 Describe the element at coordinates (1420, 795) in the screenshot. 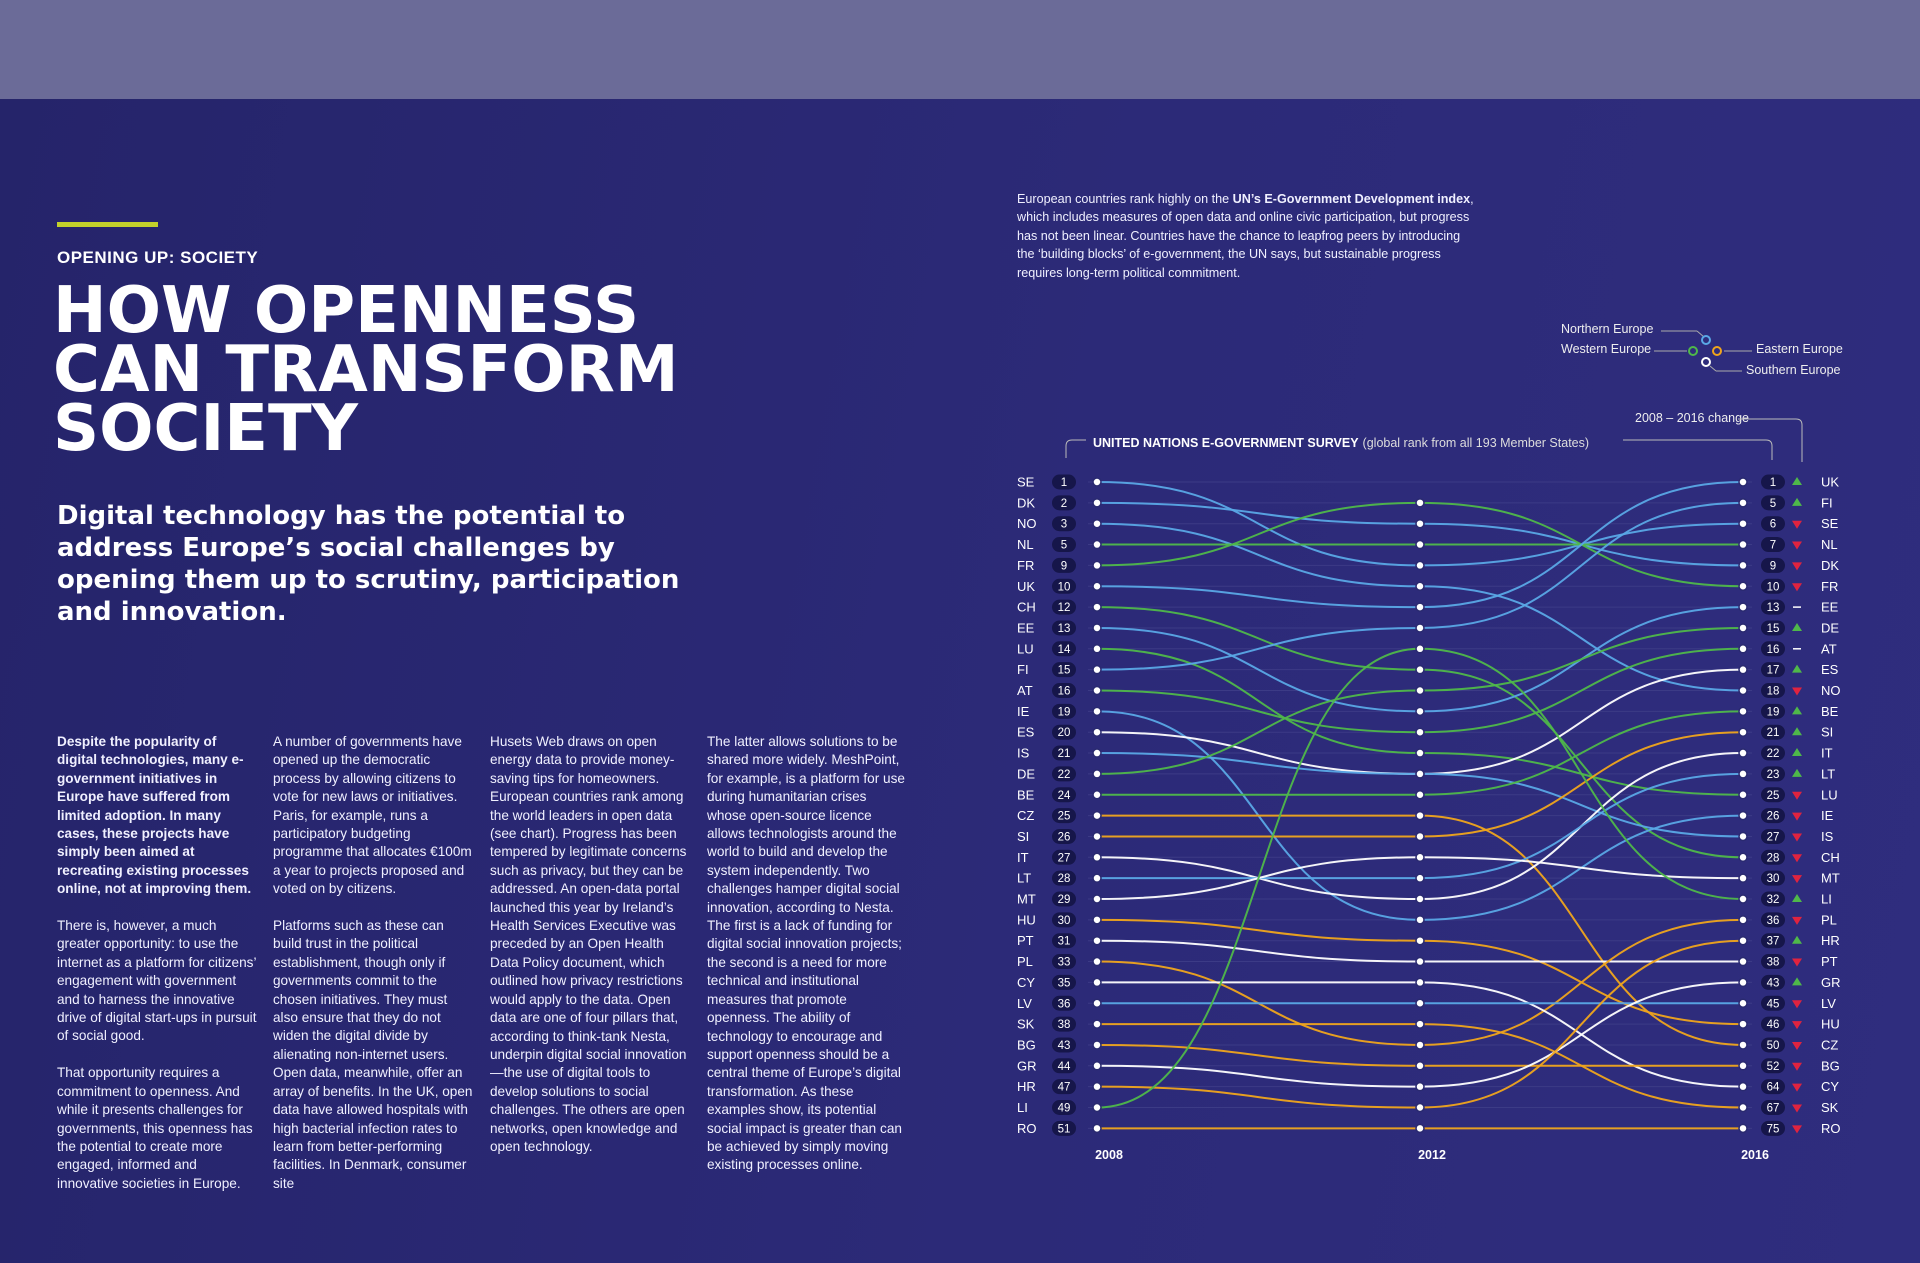

I see `point-be-2012` at that location.